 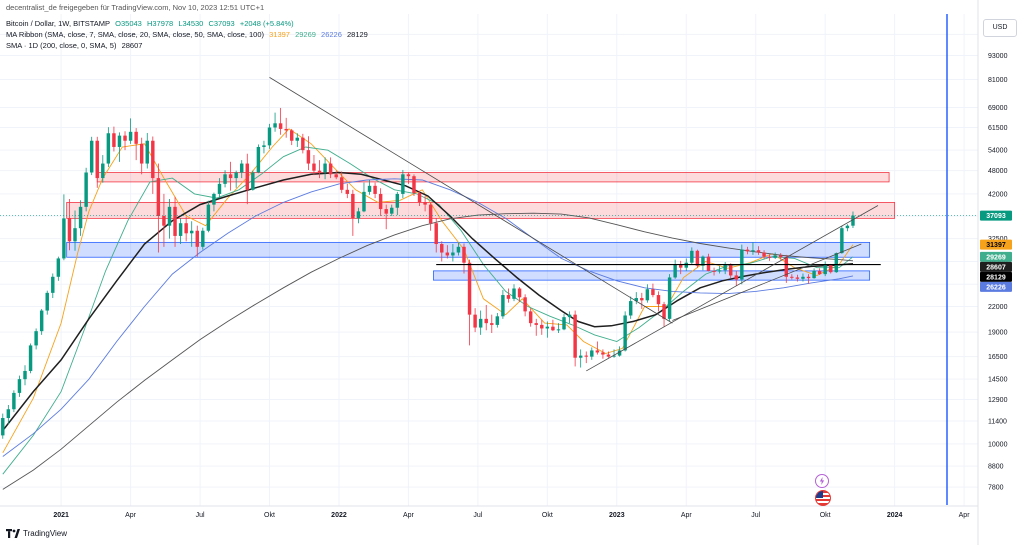 I want to click on price-tags: 37093 31397 29269 28607 28129 26226, so click(x=996, y=251).